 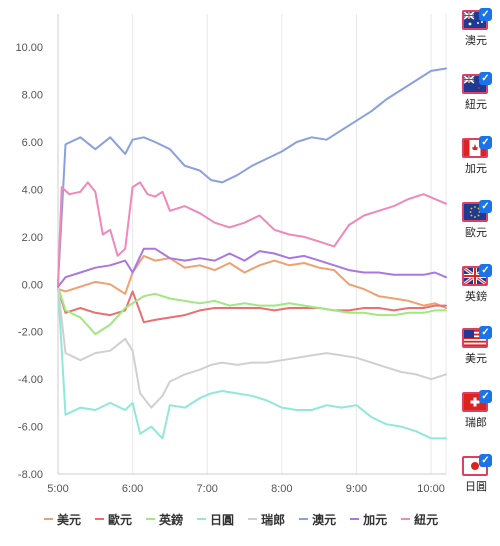 What do you see at coordinates (32, 285) in the screenshot?
I see `y-tick-label: 0.00` at bounding box center [32, 285].